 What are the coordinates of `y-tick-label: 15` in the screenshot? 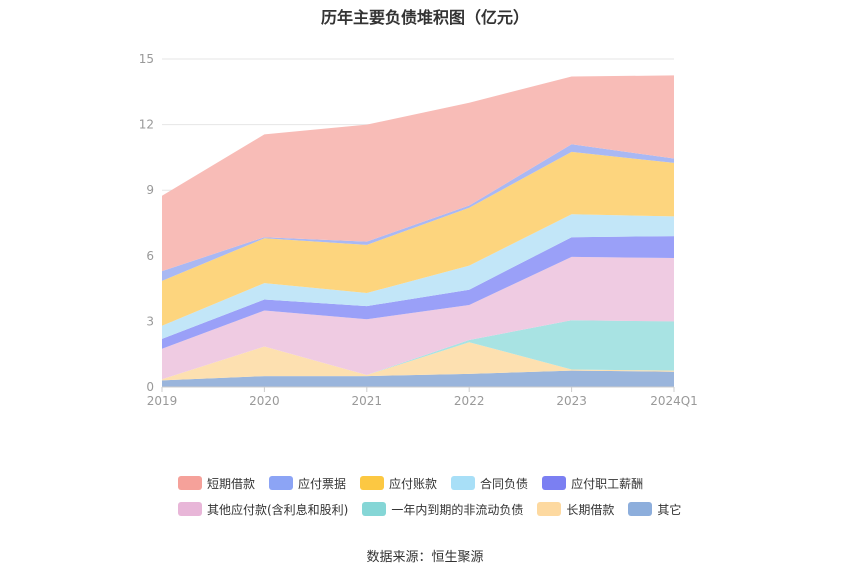 It's located at (146, 59).